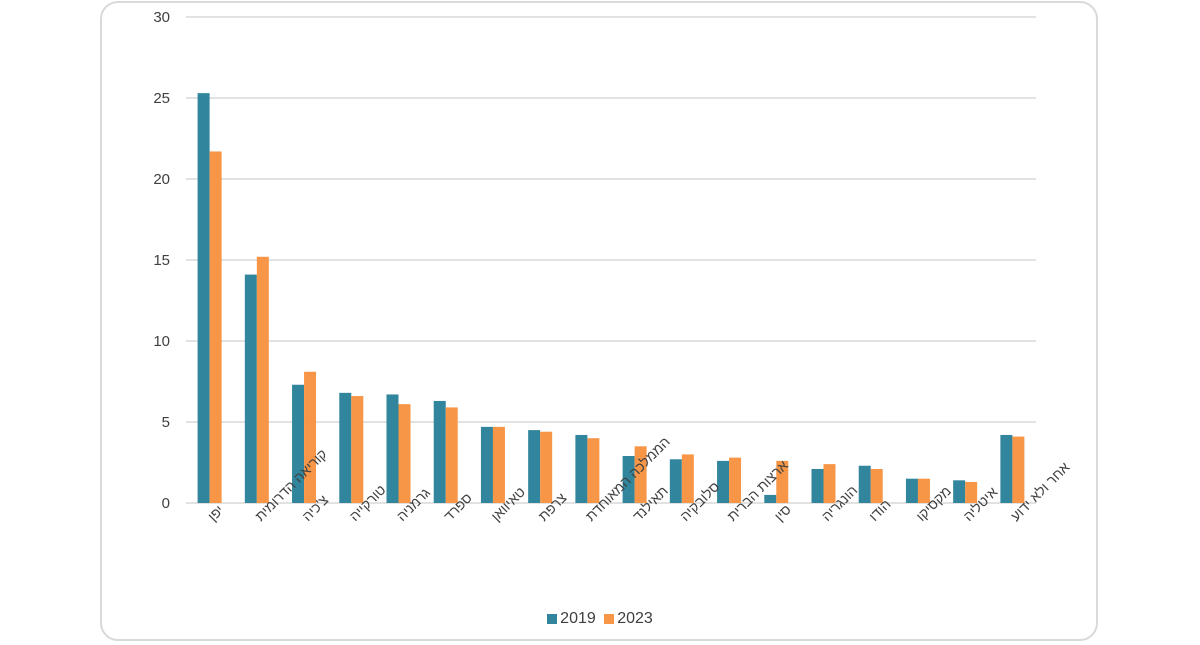  I want to click on legend-item-2023: 2023, so click(628, 619).